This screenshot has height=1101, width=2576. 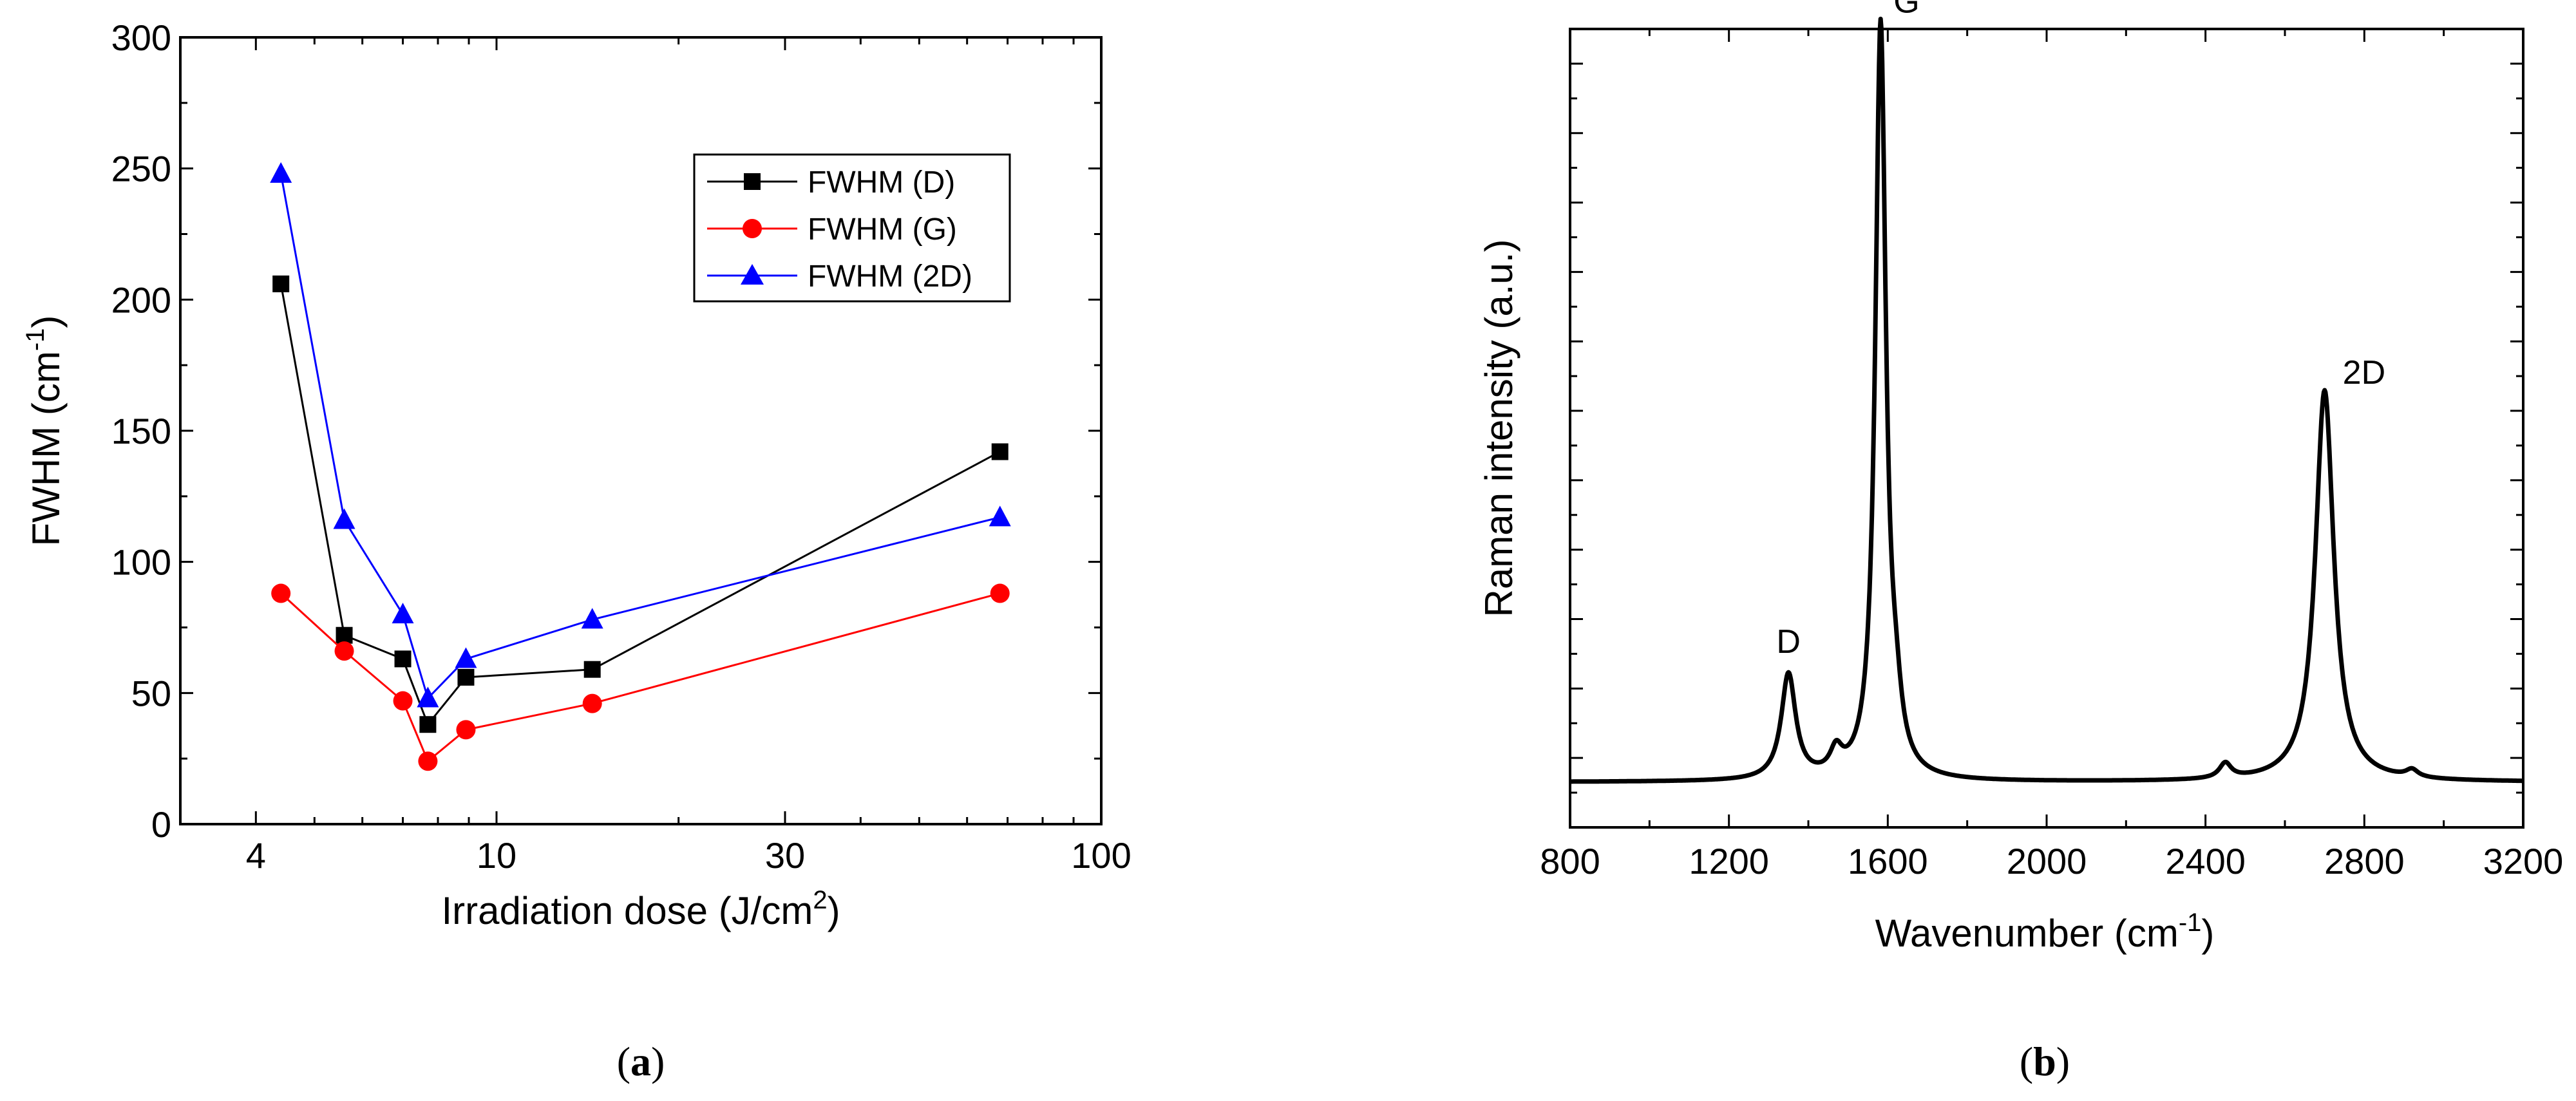 What do you see at coordinates (2045, 932) in the screenshot?
I see `panel-b-x-axis-label: Wavenumber (cm-1)` at bounding box center [2045, 932].